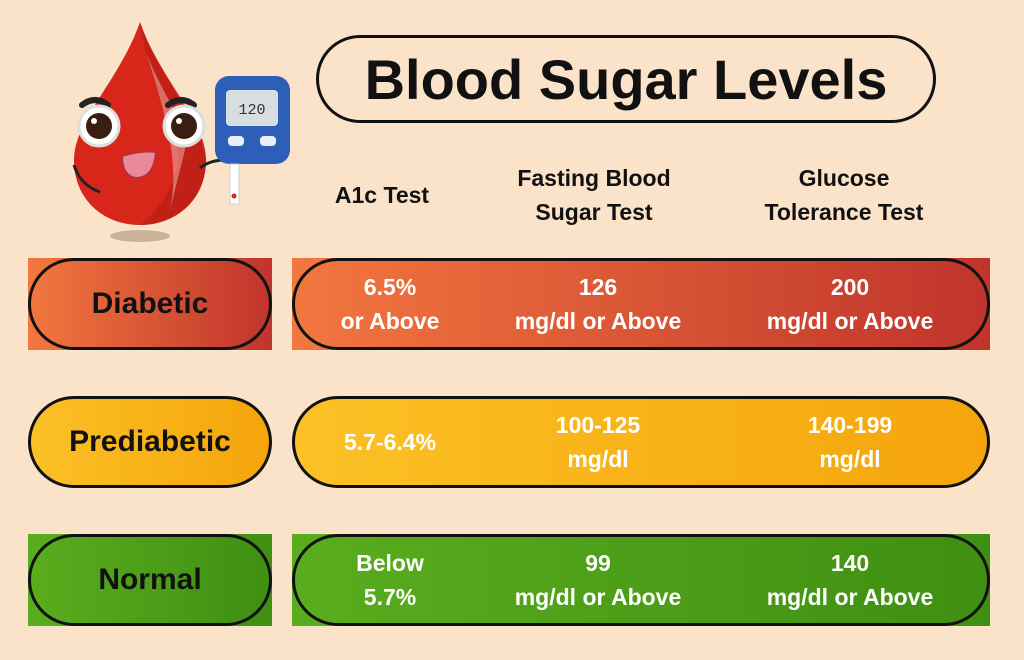  What do you see at coordinates (140, 236) in the screenshot?
I see `shadow` at bounding box center [140, 236].